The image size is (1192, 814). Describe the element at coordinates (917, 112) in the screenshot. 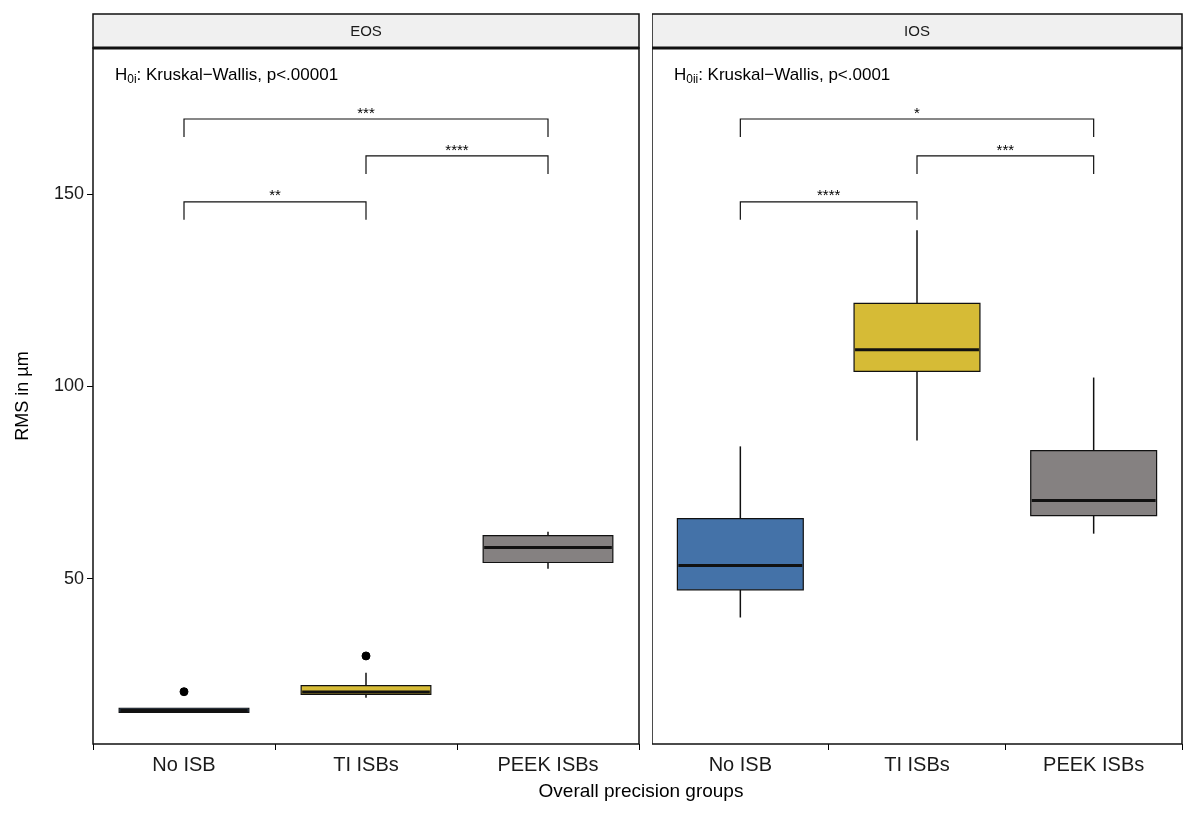

I see `annotation: *` at that location.